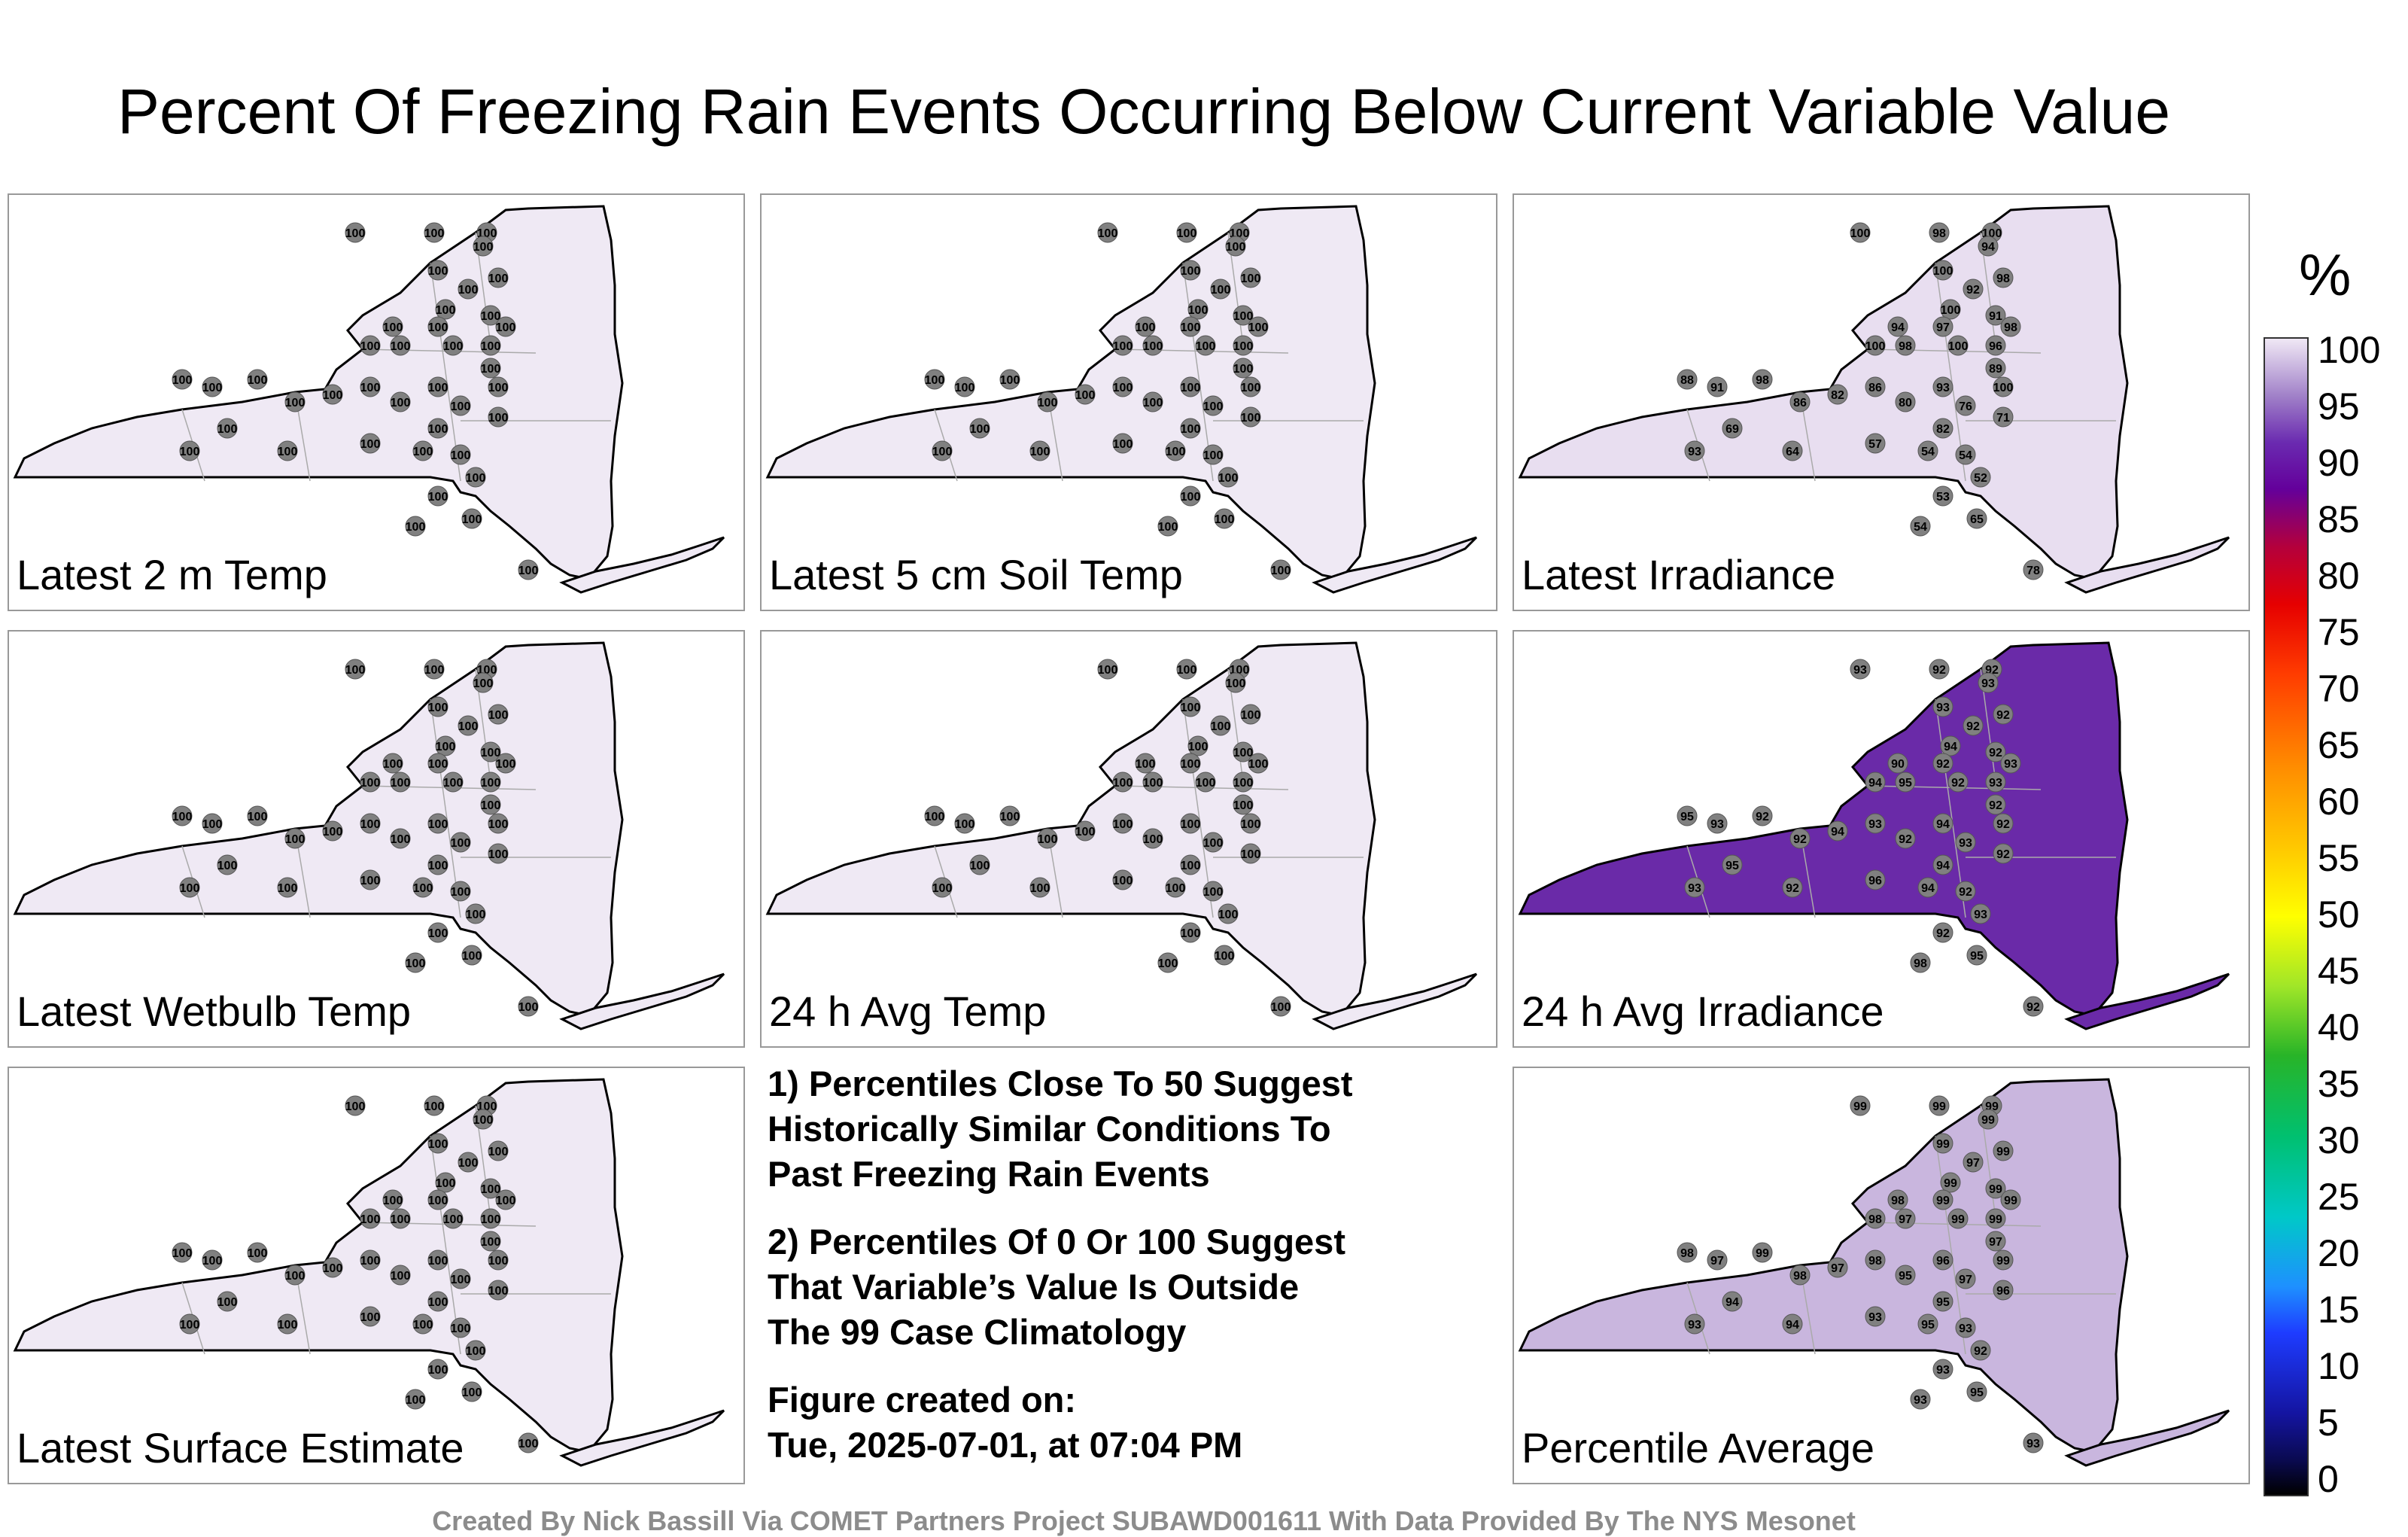 This screenshot has width=2408, height=1537. What do you see at coordinates (2339, 576) in the screenshot?
I see `colorbar-tick-label: 80` at bounding box center [2339, 576].